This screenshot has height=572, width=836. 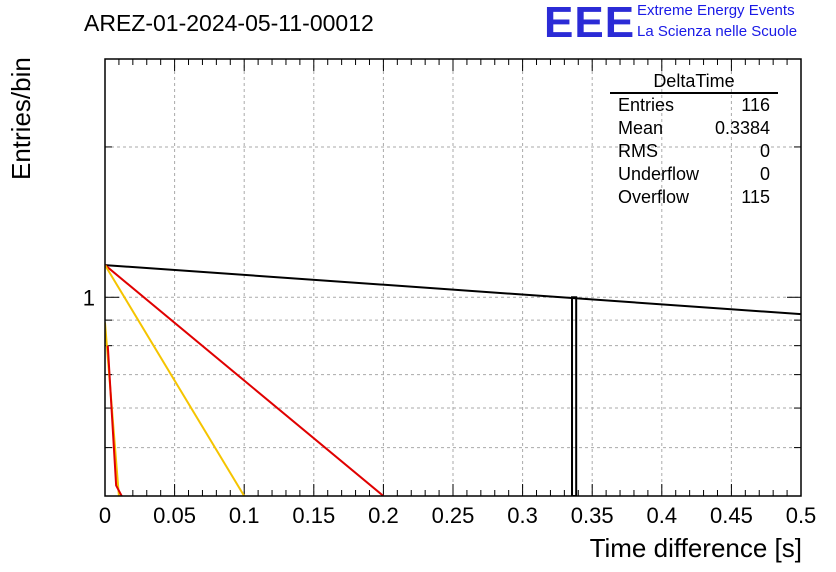 I want to click on stats-row-overflow: Overflow 115, so click(x=694, y=197).